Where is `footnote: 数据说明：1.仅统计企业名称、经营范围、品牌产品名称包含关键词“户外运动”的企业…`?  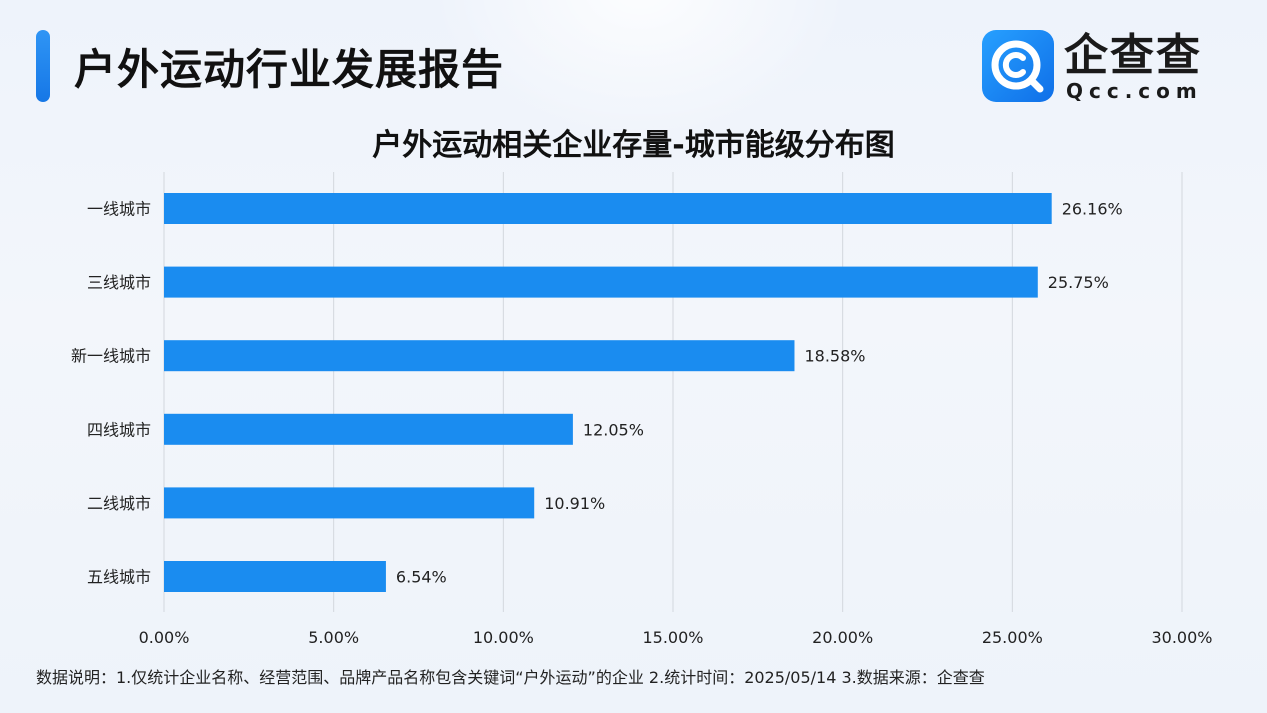 footnote: 数据说明：1.仅统计企业名称、经营范围、品牌产品名称包含关键词“户外运动”的企业… is located at coordinates (510, 677).